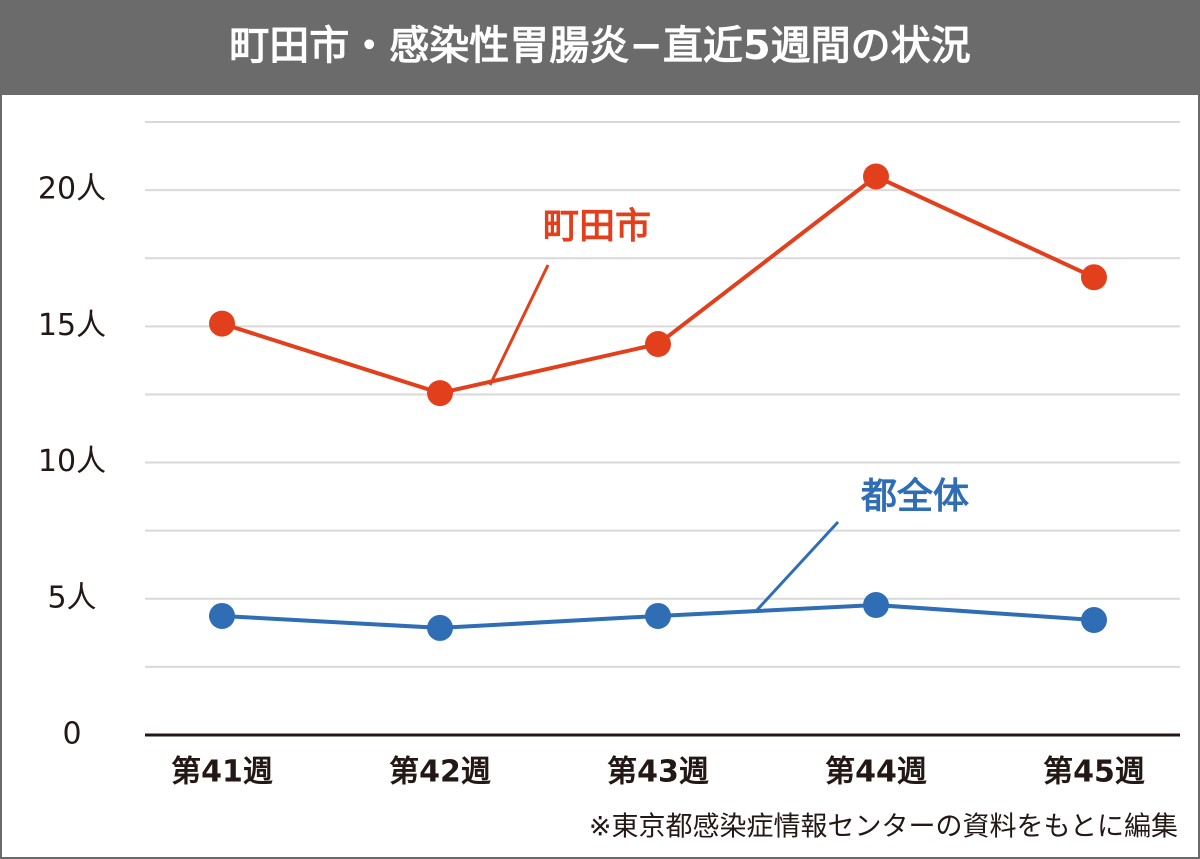 This screenshot has height=859, width=1200. Describe the element at coordinates (597, 226) in the screenshot. I see `series-label: 町田市` at that location.